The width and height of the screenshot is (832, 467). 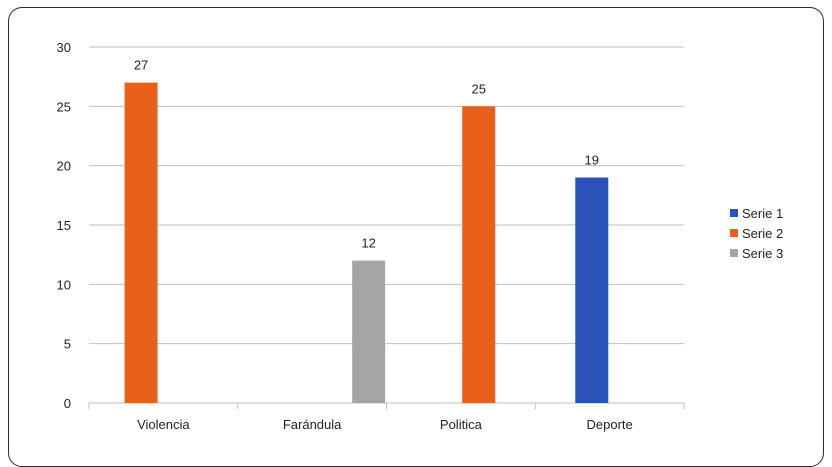 I want to click on x-tick-label: Deporte, so click(x=610, y=424).